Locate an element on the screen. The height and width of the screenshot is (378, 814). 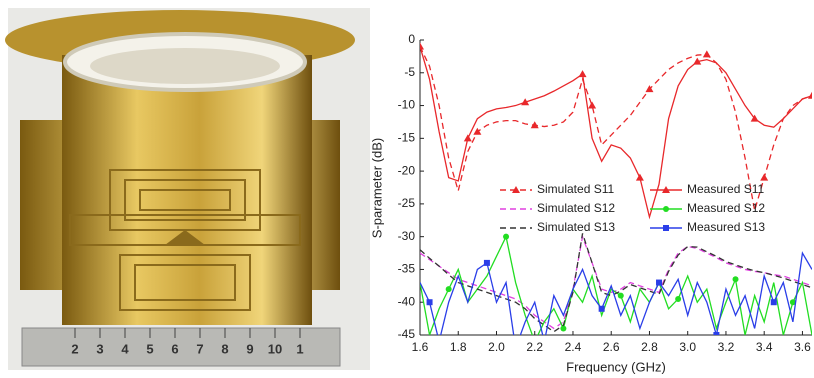
legend-label: Measured S11 is located at coordinates (725, 189).